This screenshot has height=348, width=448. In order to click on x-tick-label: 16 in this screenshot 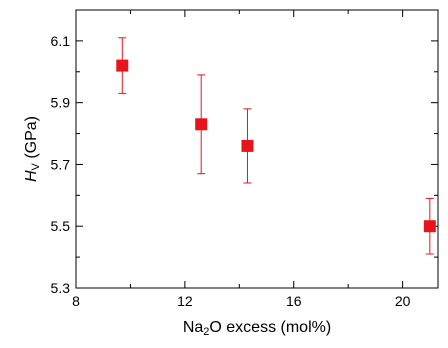, I will do `click(294, 301)`.